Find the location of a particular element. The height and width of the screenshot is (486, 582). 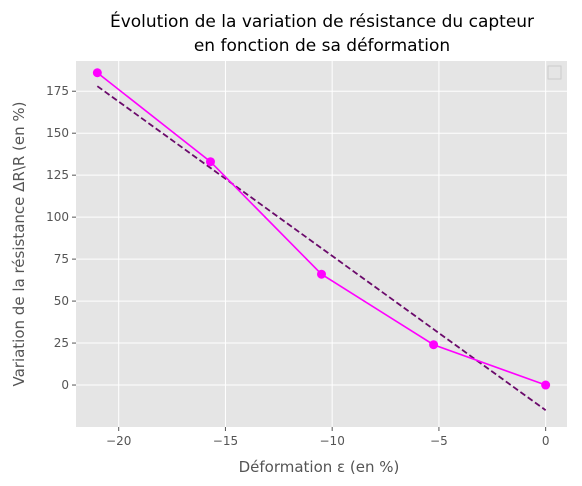

y-tick-label: 75 is located at coordinates (61, 259).